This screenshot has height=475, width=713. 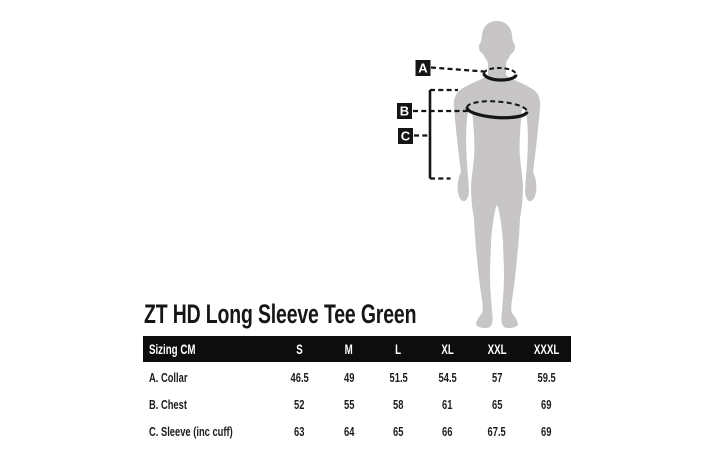 I want to click on size-value: 57, so click(x=497, y=377).